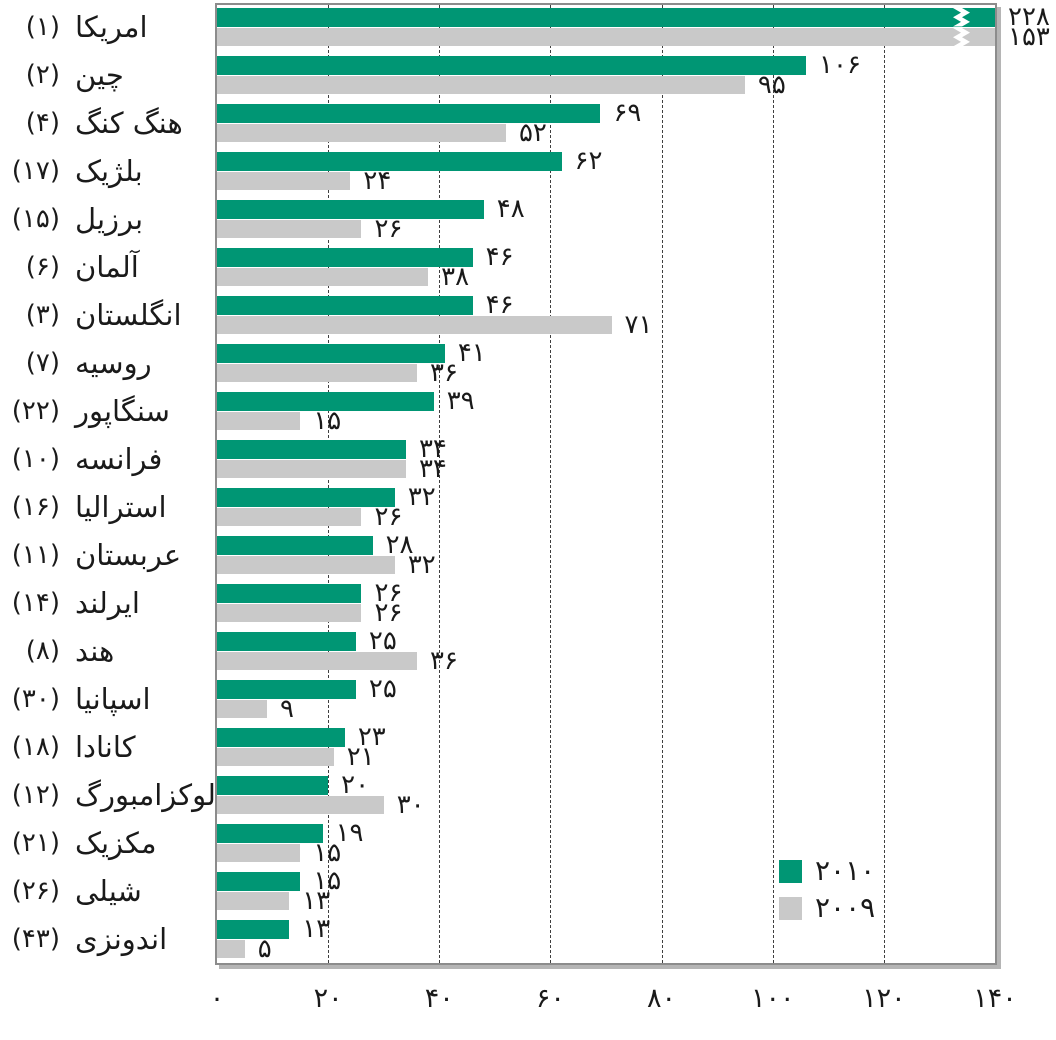 The image size is (1056, 1040). I want to click on category-rank: (۸), so click(42, 651).